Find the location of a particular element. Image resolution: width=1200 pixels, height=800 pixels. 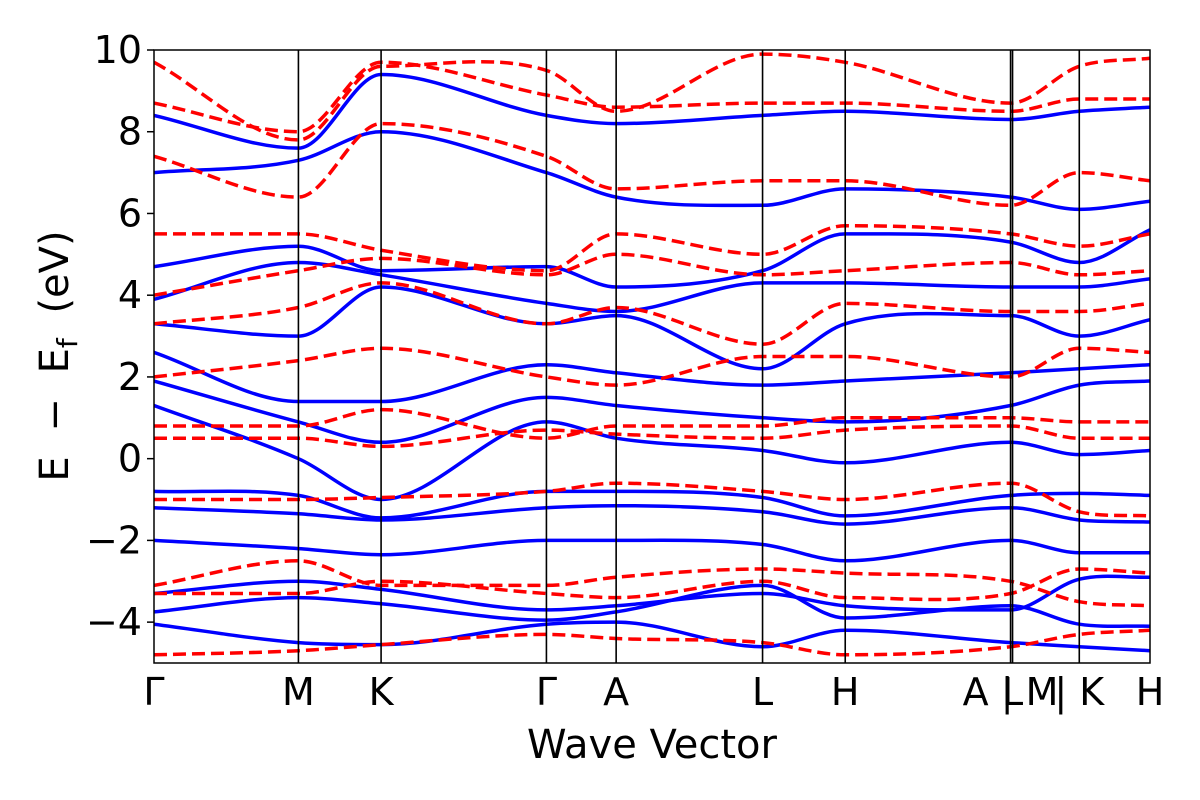

y-tick-label: 0 is located at coordinates (130, 459).